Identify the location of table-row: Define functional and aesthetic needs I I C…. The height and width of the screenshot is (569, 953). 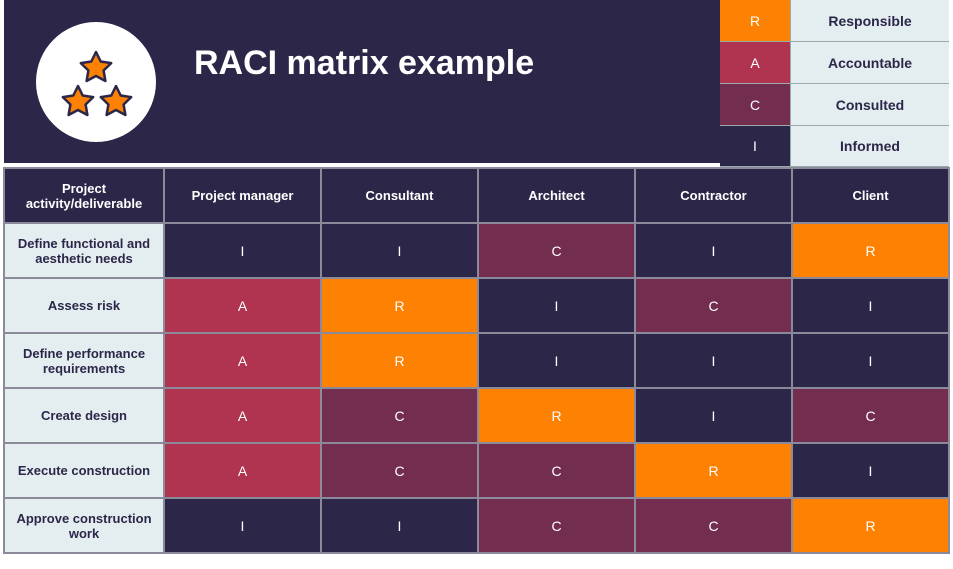
(476, 250).